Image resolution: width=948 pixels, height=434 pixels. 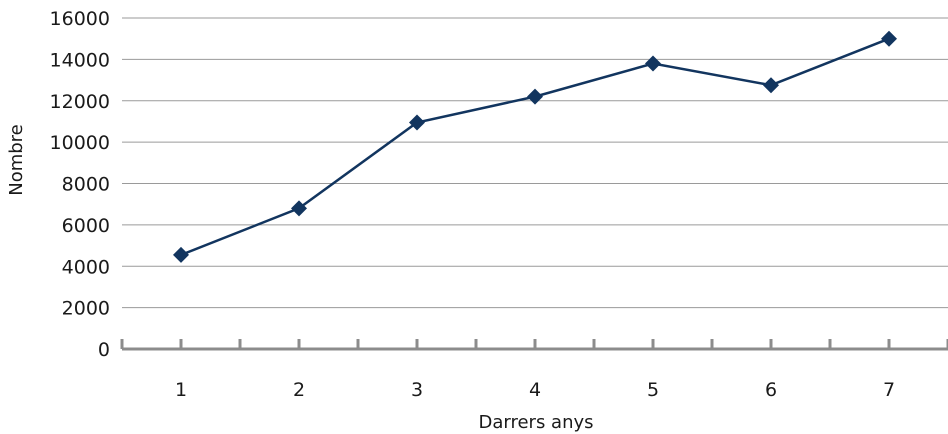 I want to click on y-tick-label: 10000, so click(x=80, y=143).